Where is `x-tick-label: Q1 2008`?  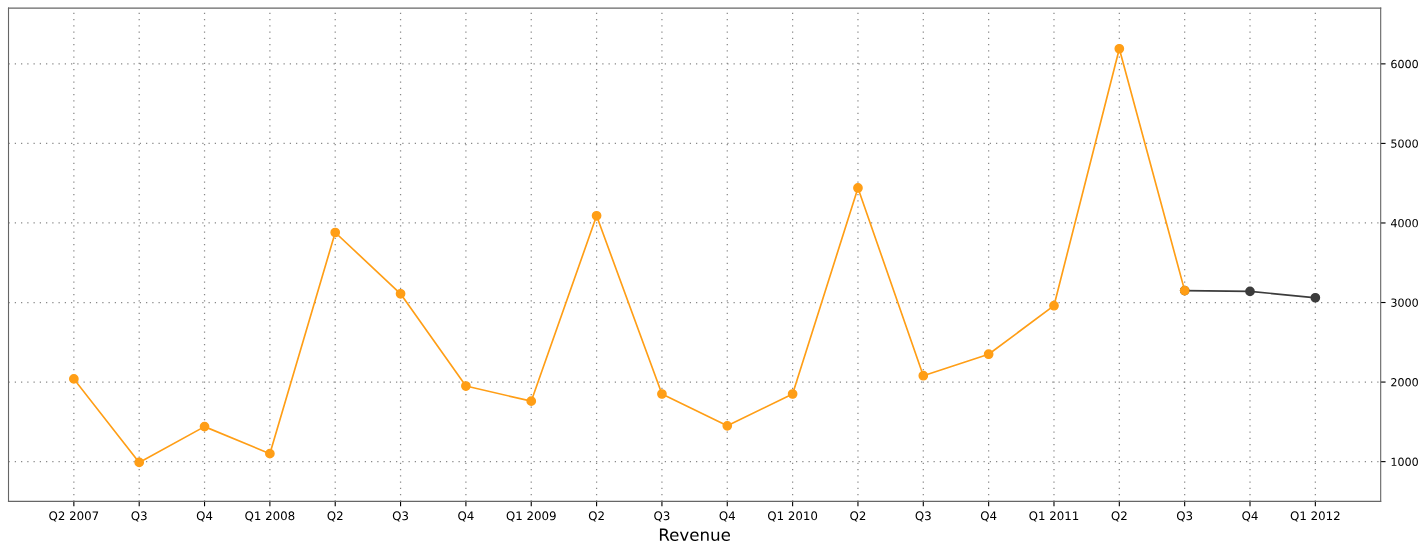 x-tick-label: Q1 2008 is located at coordinates (270, 516).